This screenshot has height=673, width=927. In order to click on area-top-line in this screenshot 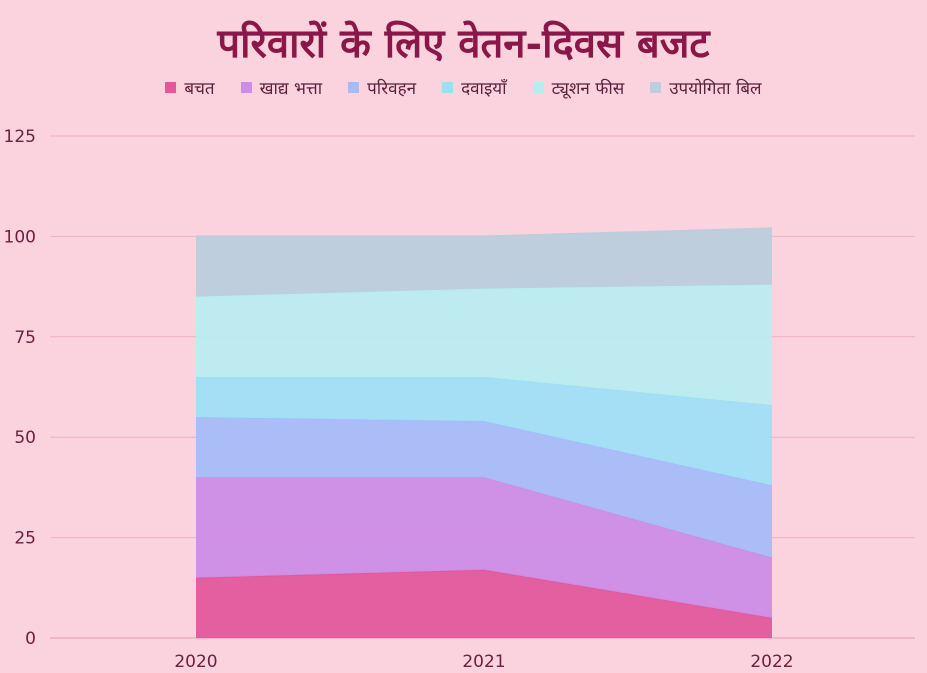, I will do `click(484, 232)`.